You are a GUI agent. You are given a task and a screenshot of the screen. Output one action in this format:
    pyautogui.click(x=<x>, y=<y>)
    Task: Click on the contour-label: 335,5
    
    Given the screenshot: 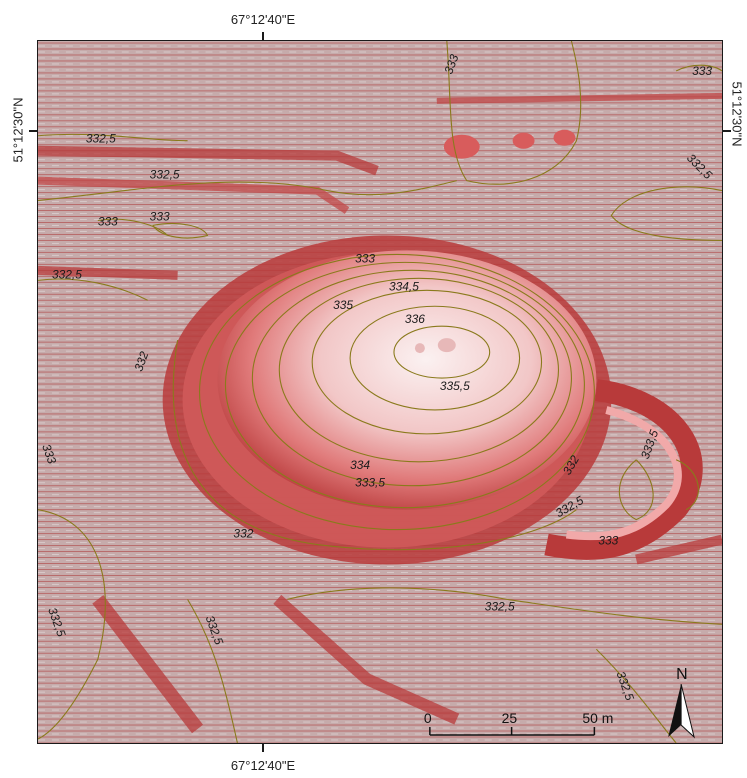 What is the action you would take?
    pyautogui.click(x=455, y=386)
    